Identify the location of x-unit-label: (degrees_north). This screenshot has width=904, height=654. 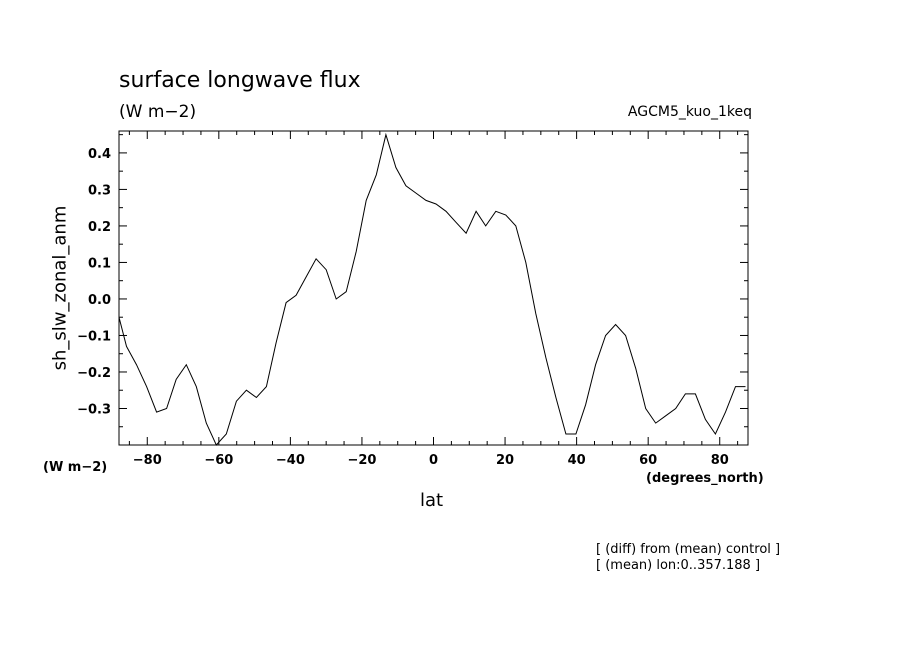
(705, 478).